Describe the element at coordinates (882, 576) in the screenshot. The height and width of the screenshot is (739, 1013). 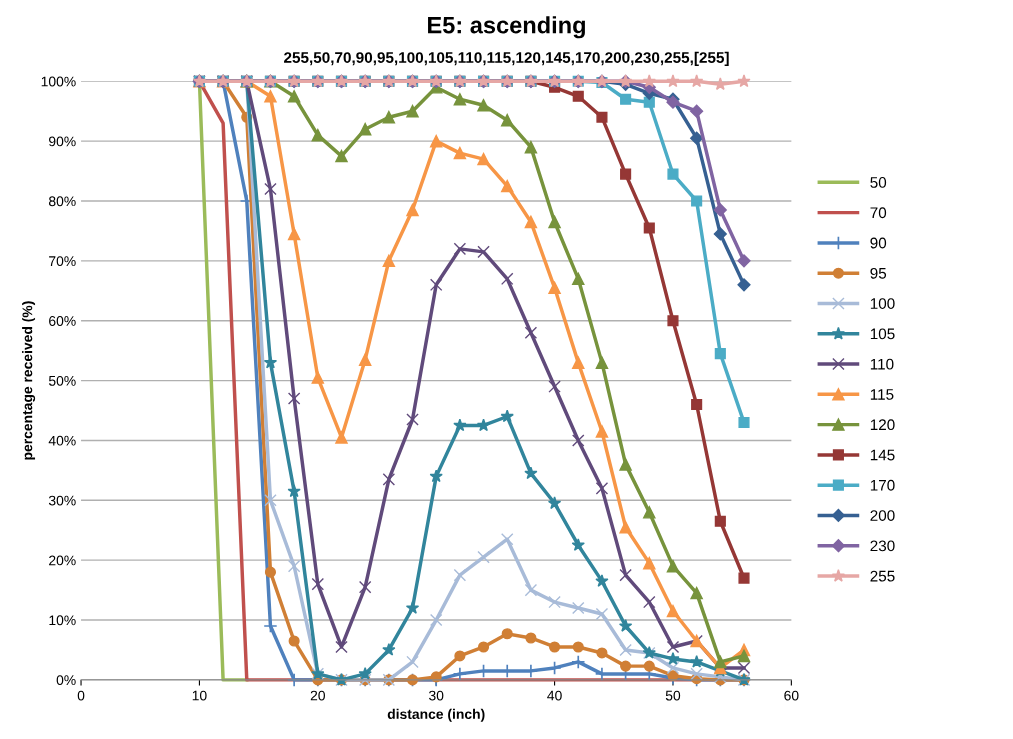
I see `legend-label: 255` at that location.